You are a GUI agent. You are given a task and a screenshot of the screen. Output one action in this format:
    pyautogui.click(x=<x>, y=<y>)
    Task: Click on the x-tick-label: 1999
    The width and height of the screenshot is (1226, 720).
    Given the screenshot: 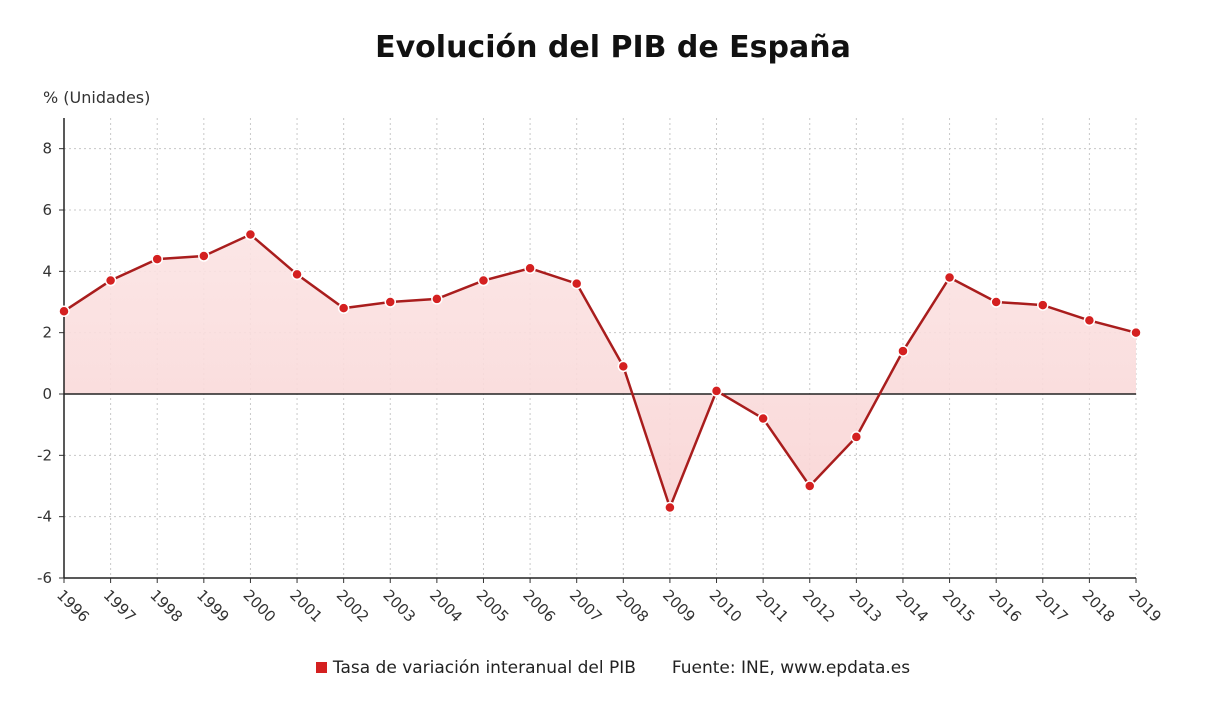 What is the action you would take?
    pyautogui.click(x=213, y=606)
    